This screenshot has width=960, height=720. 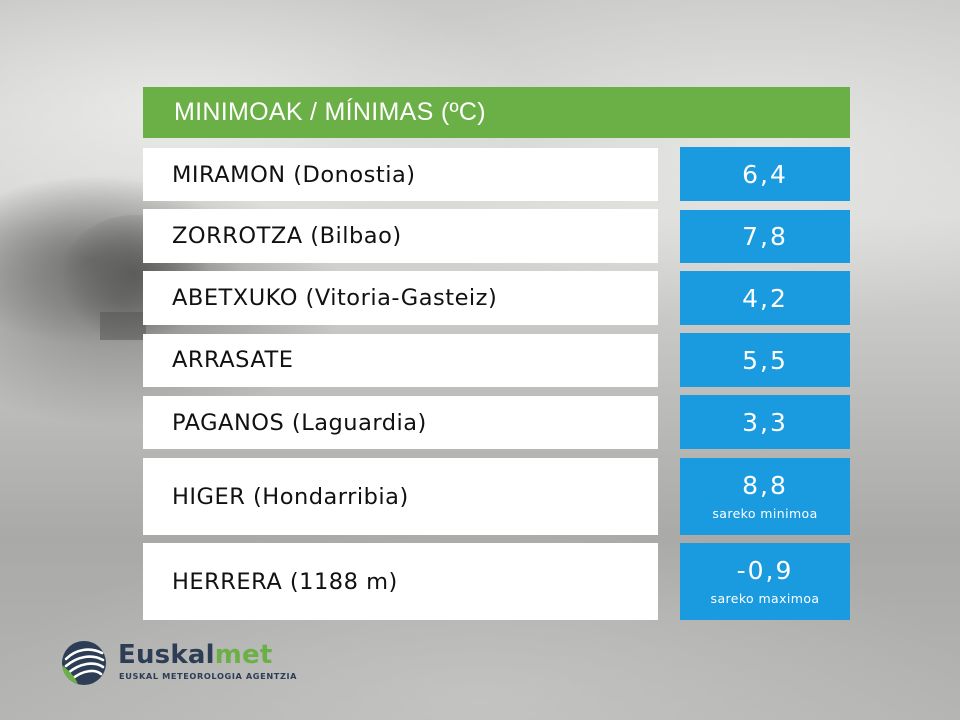 I want to click on temperature-value: 8,8, so click(x=765, y=485).